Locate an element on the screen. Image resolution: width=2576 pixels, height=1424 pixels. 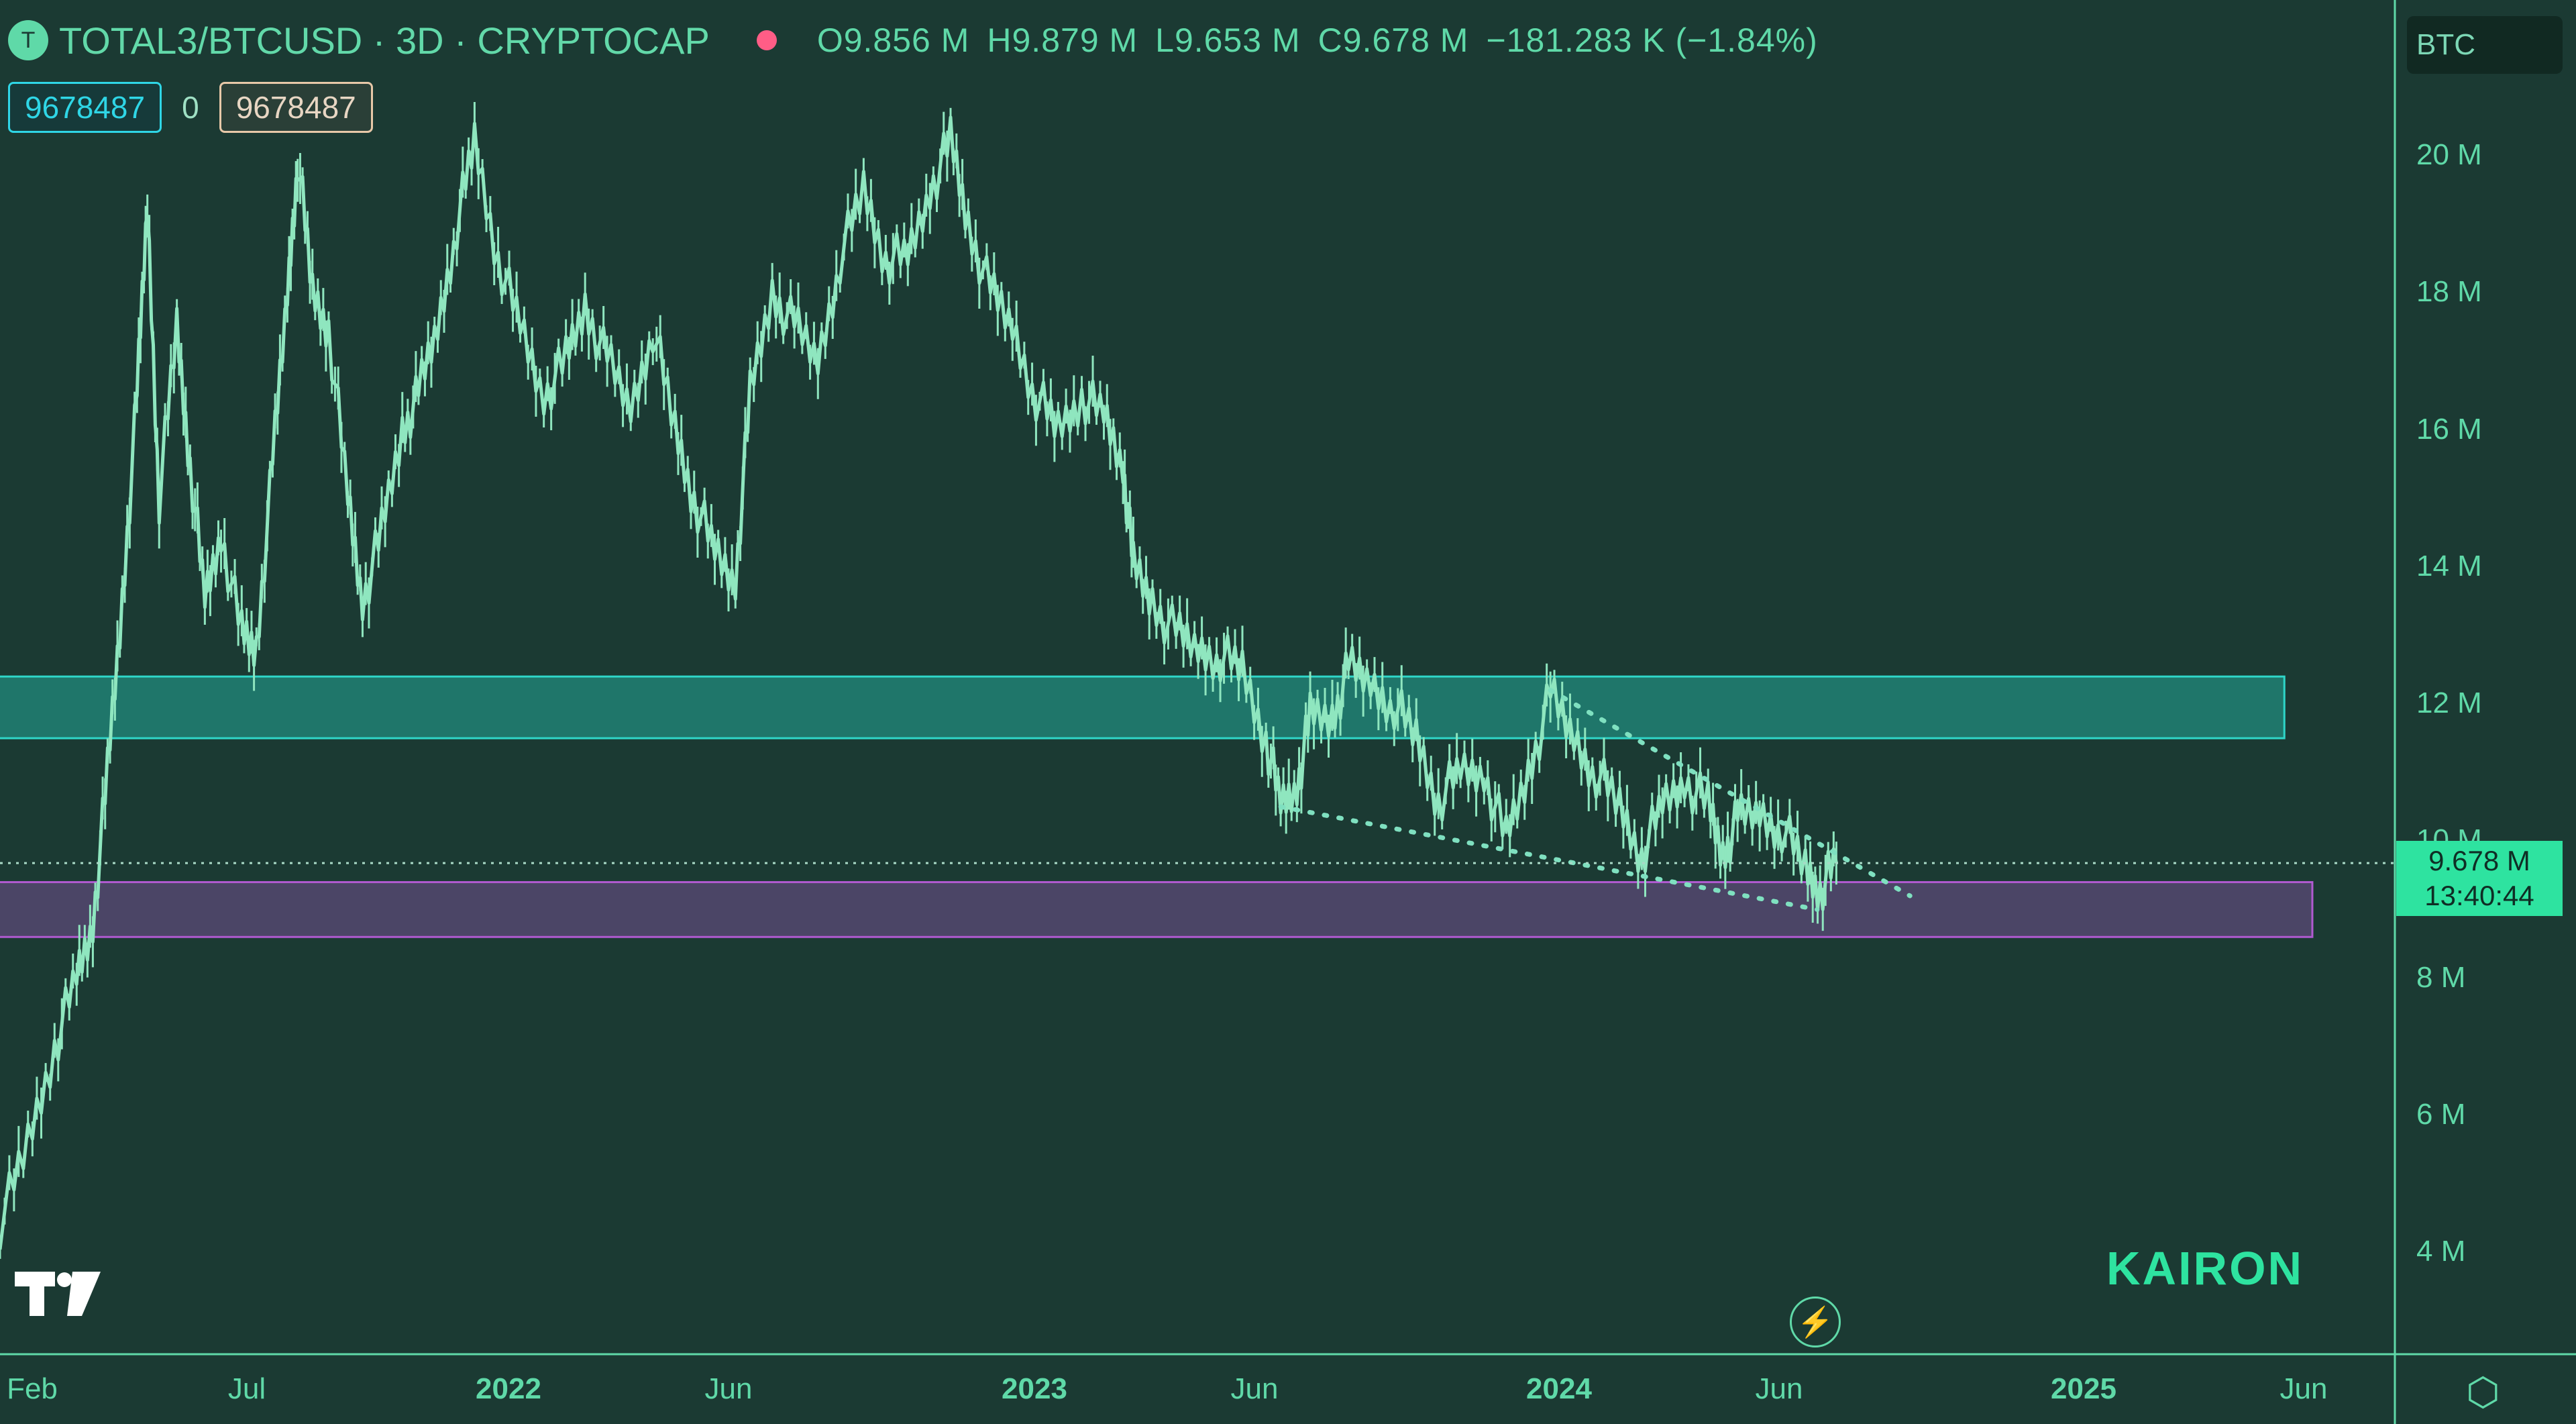
indicator-inputs: 9678487 0 9678487 is located at coordinates (190, 107).